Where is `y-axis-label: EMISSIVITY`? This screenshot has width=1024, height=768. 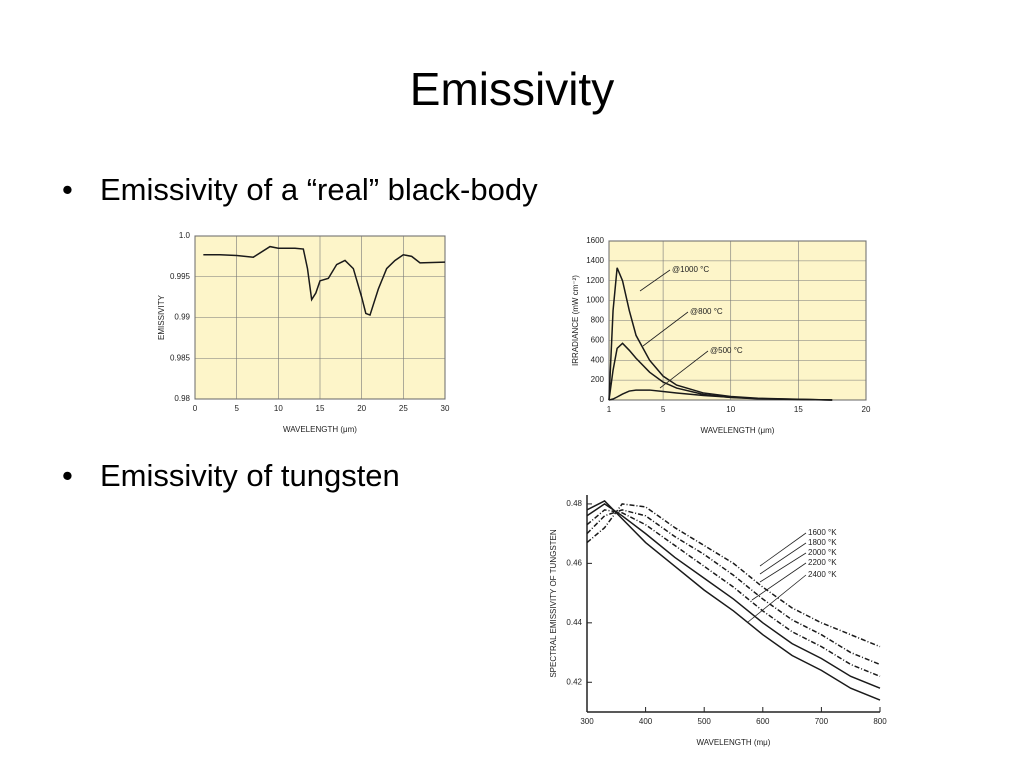 y-axis-label: EMISSIVITY is located at coordinates (161, 317).